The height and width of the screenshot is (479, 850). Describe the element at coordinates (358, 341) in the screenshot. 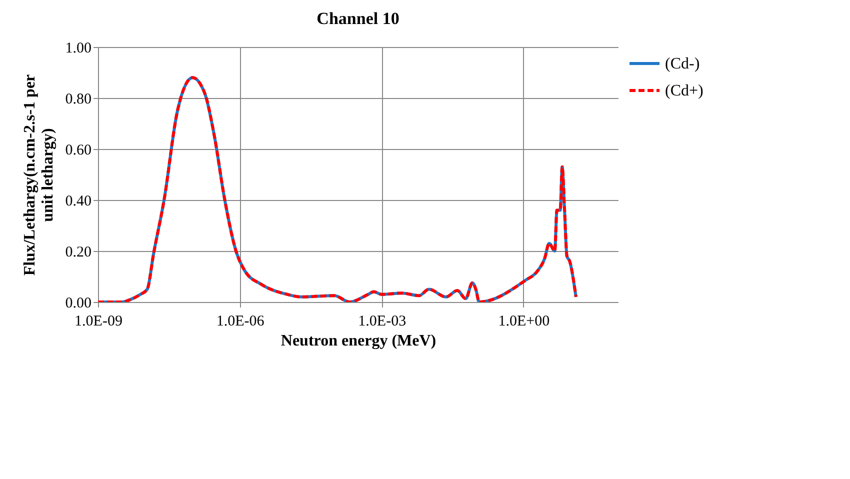

I see `x-axis-title: Neutron energy (MeV)` at that location.